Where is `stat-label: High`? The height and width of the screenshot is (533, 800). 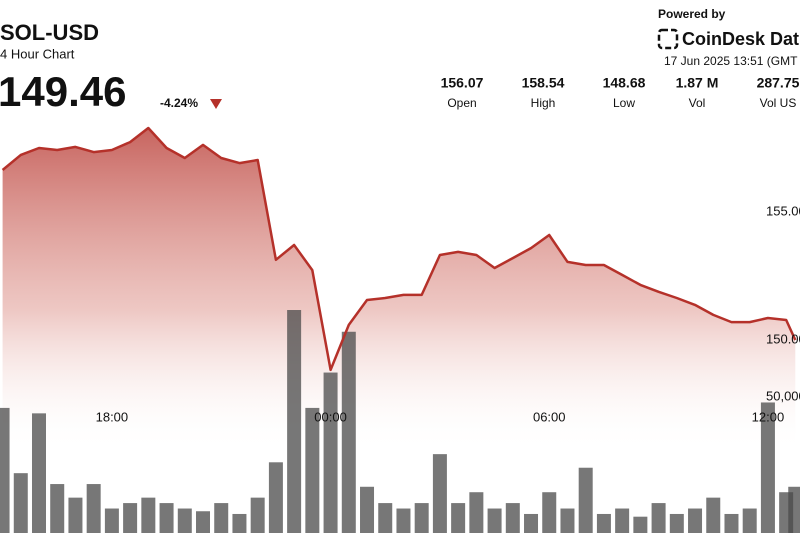
stat-label: High is located at coordinates (543, 103).